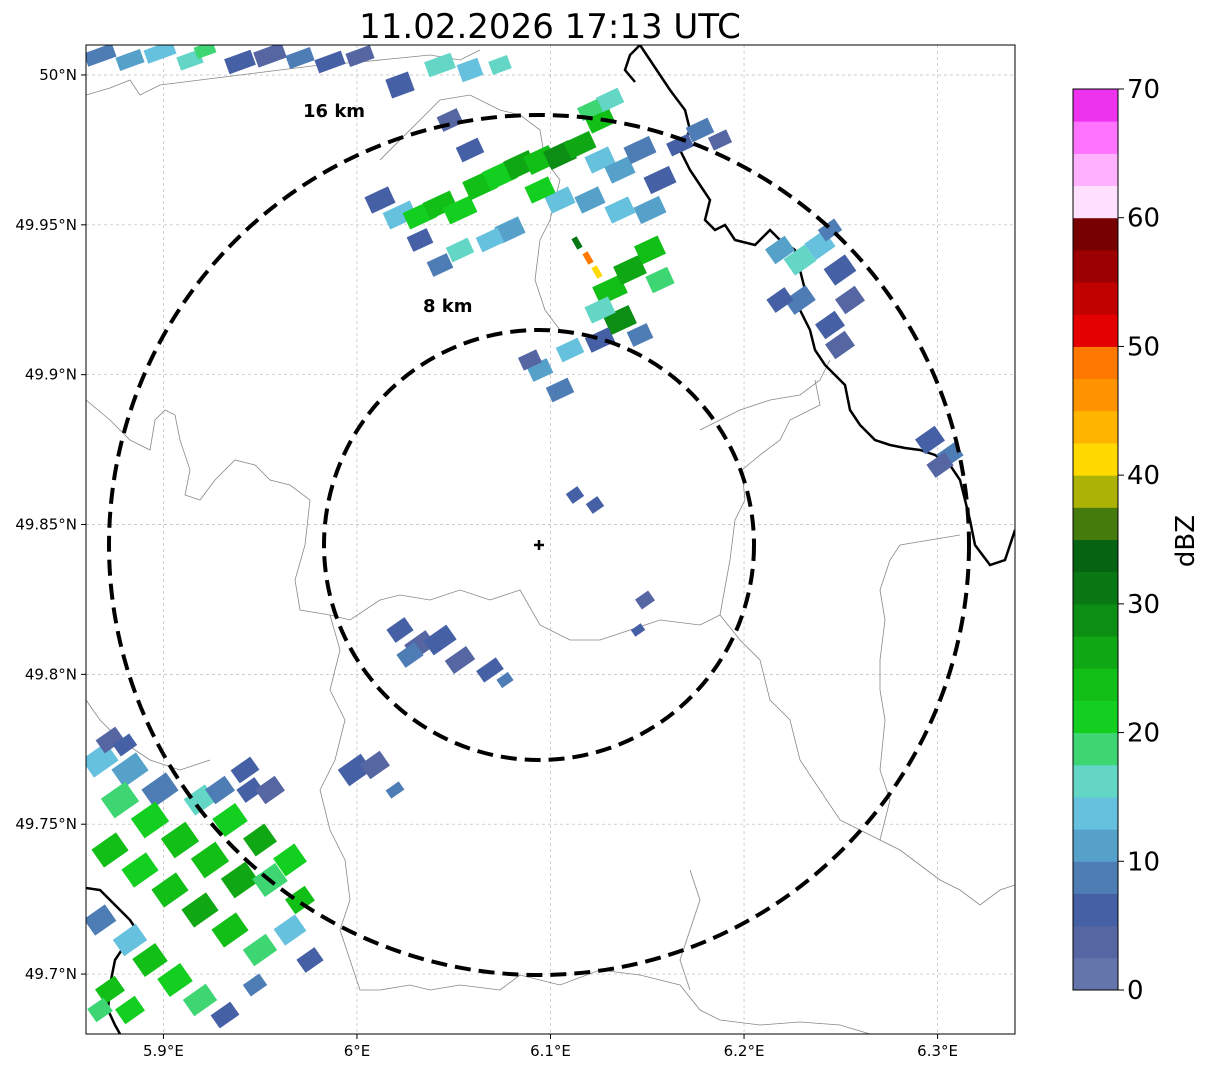  I want to click on colorbar: 0 10 20 30 40 50 60 70 dBZ, so click(1136, 540).